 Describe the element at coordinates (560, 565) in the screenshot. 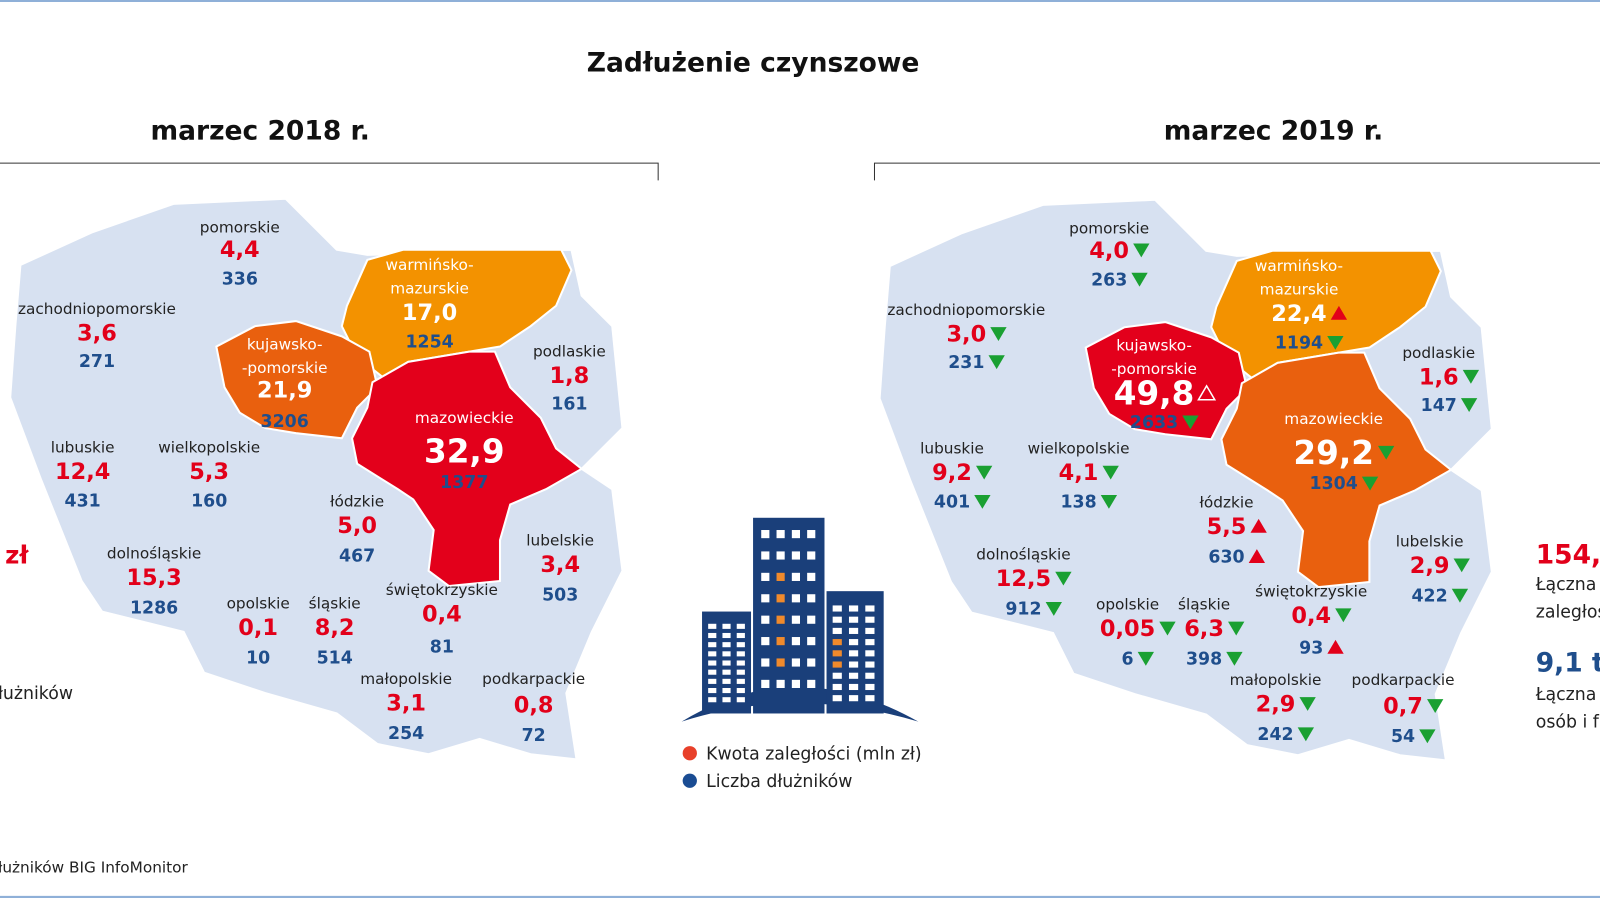

I see `region-amount: 3,4` at that location.